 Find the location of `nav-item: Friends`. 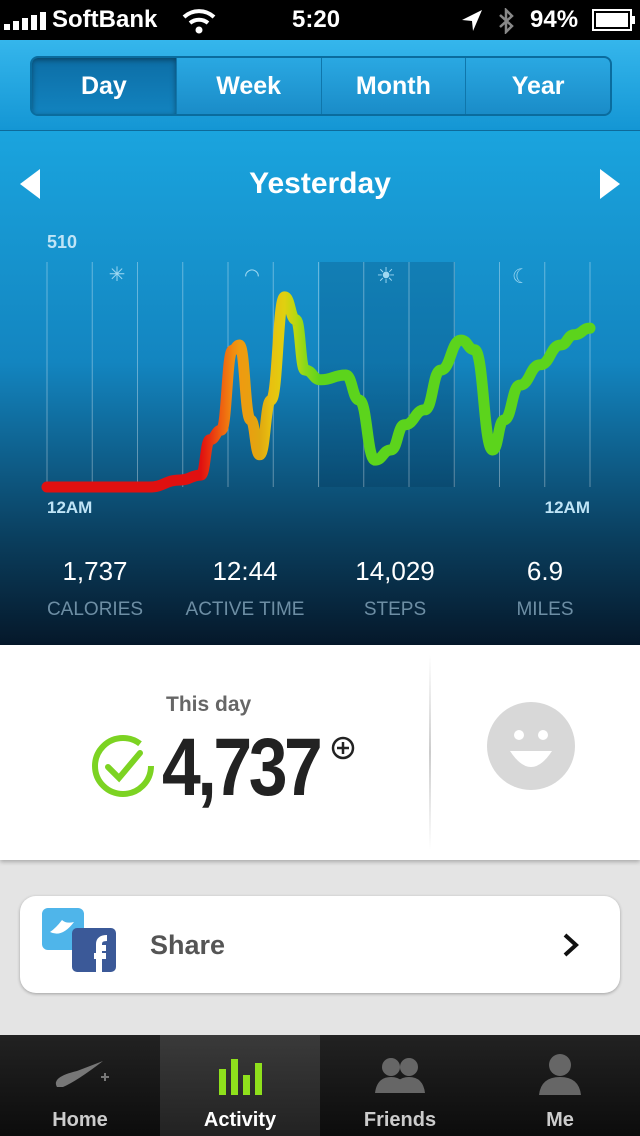

nav-item: Friends is located at coordinates (400, 1085).